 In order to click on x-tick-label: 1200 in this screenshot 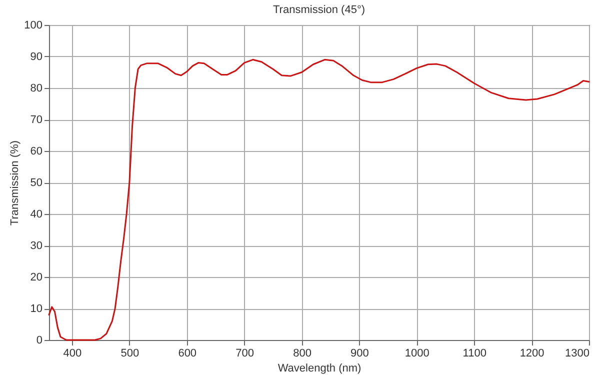, I will do `click(532, 354)`.